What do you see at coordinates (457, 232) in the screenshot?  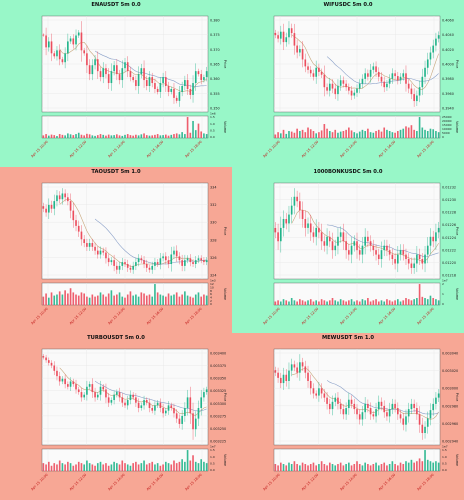 I see `price-axis-label: Price` at bounding box center [457, 232].